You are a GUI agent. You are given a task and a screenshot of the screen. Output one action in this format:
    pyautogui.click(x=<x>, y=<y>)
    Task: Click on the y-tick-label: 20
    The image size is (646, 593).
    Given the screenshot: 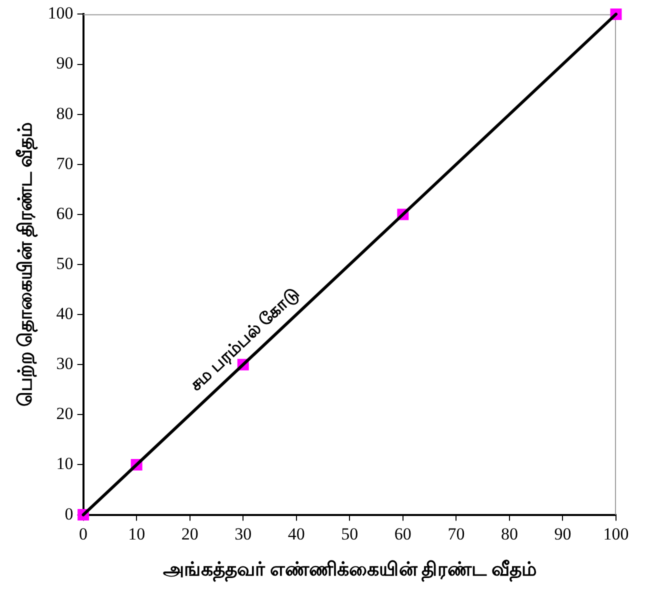 What is the action you would take?
    pyautogui.click(x=65, y=414)
    